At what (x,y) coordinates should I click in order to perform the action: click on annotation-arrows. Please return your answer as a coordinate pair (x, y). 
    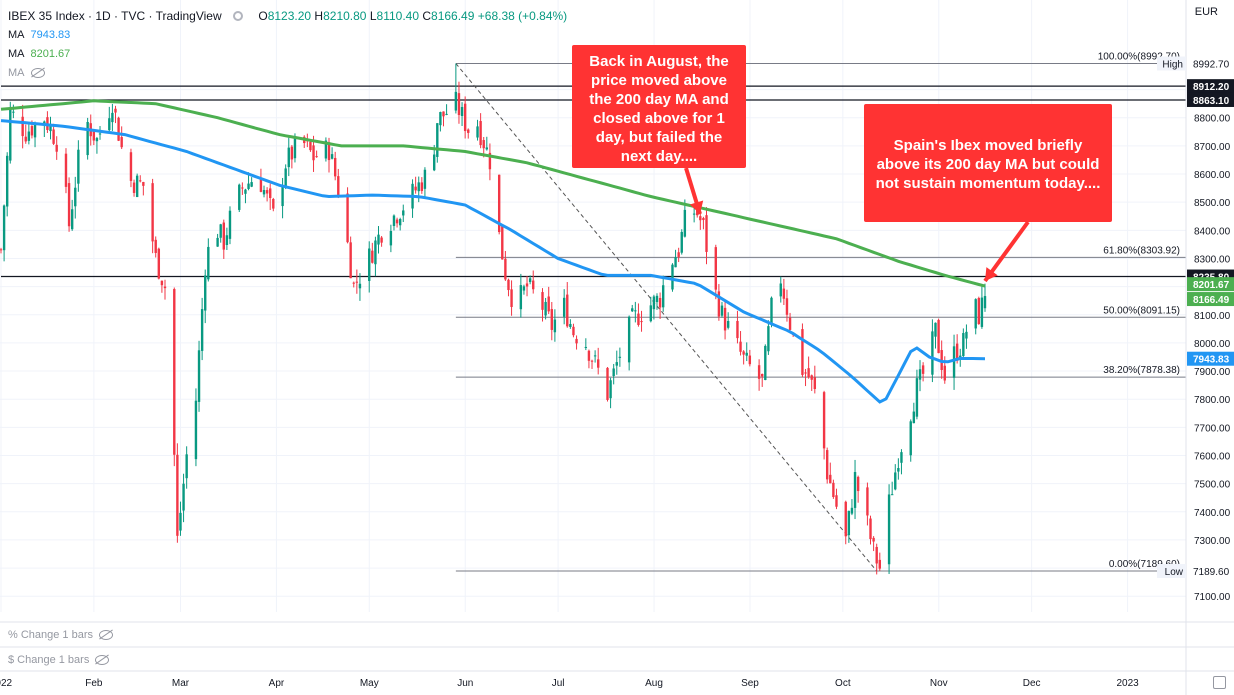
    Looking at the image, I should click on (857, 225).